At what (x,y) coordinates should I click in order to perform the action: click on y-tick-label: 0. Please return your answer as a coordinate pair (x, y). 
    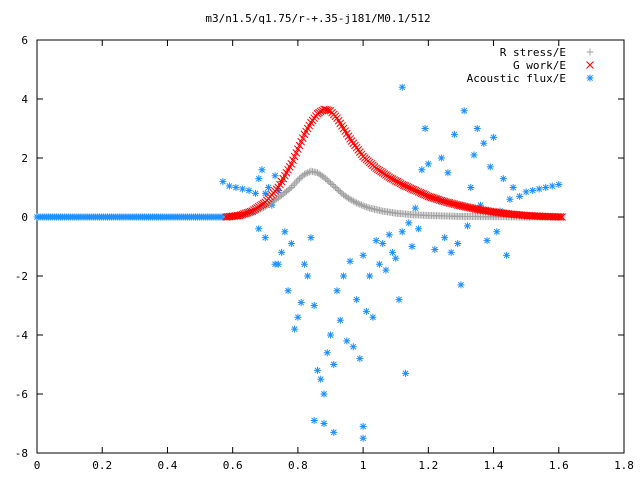
    Looking at the image, I should click on (24, 217).